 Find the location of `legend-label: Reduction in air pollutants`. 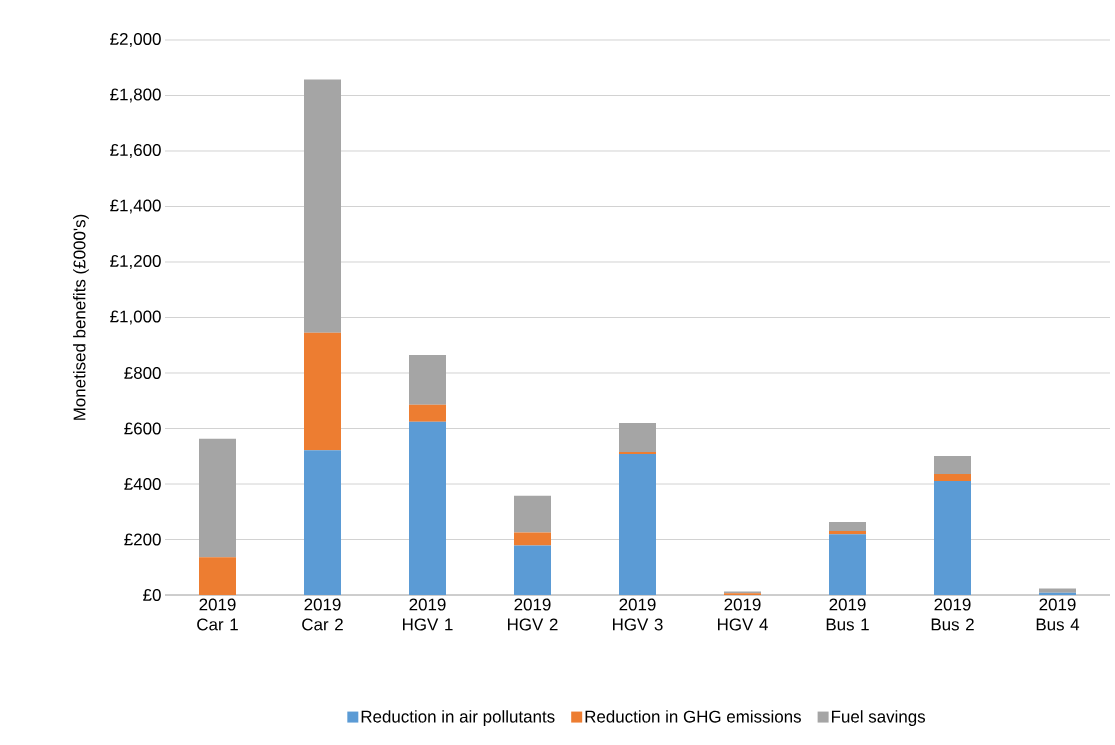

legend-label: Reduction in air pollutants is located at coordinates (458, 718).